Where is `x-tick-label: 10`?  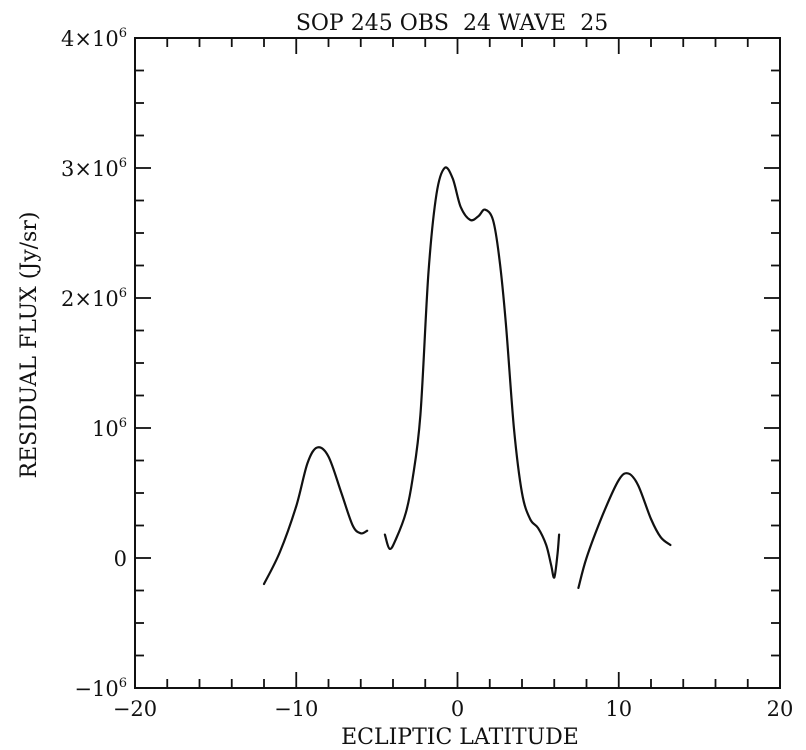
x-tick-label: 10 is located at coordinates (618, 709).